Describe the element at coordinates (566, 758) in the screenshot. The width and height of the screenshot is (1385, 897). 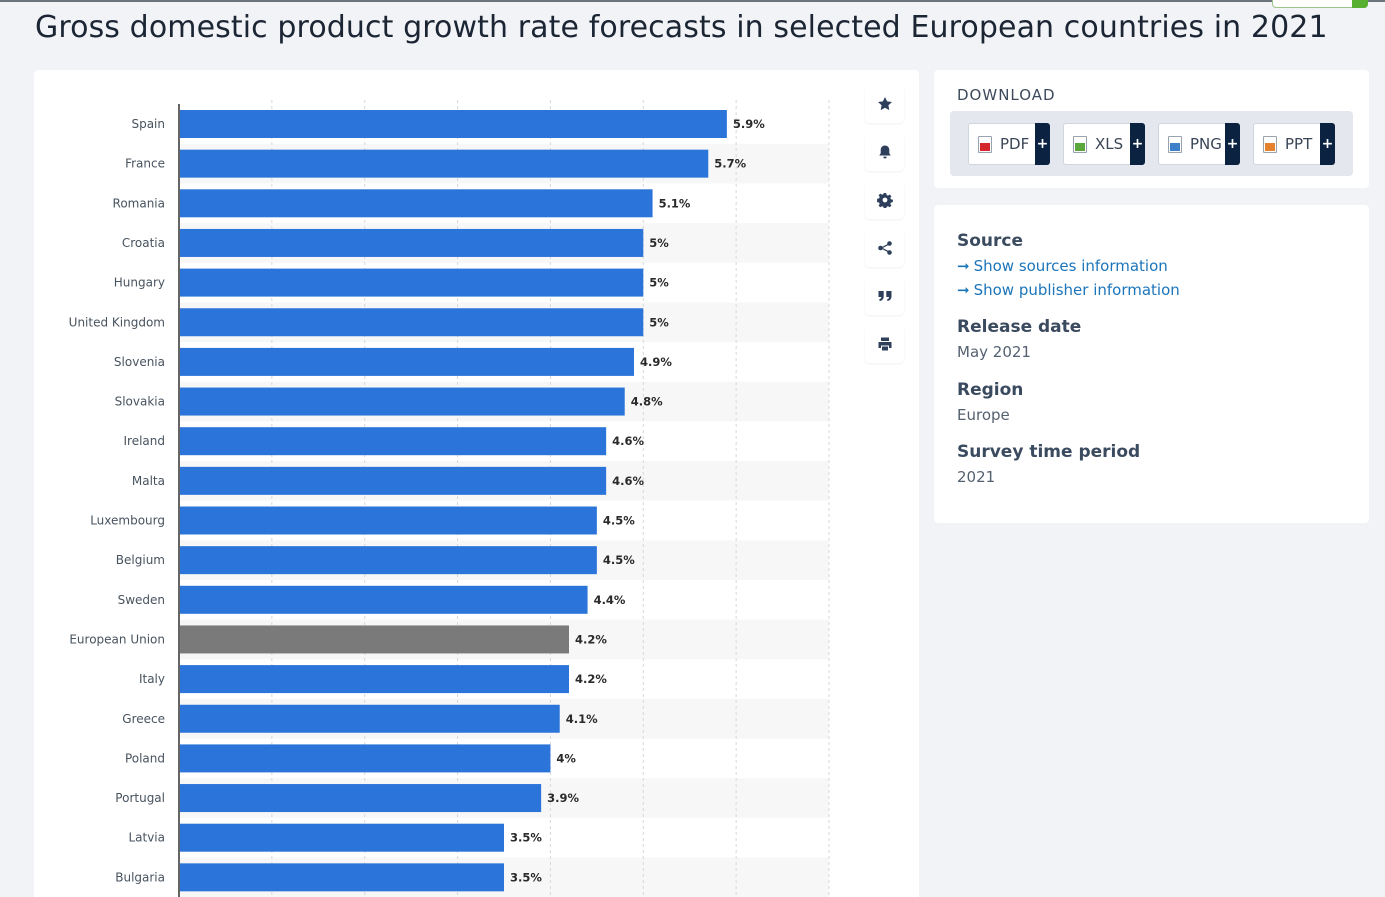
I see `data-label: 4%` at that location.